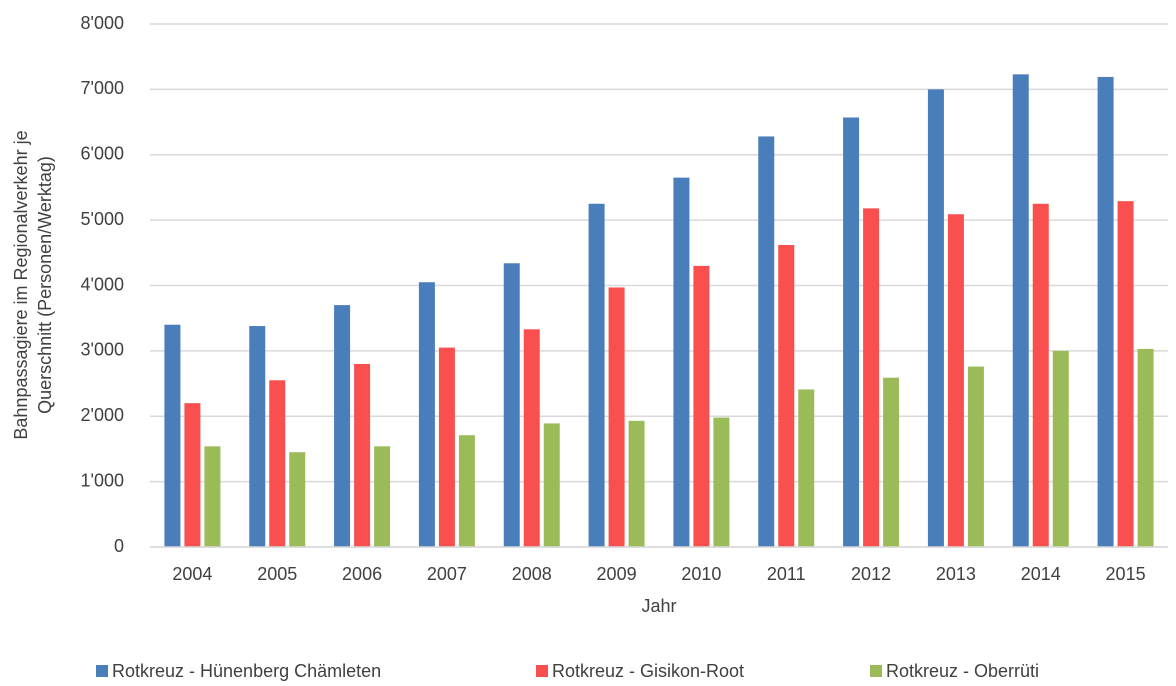 Image resolution: width=1176 pixels, height=686 pixels. Describe the element at coordinates (102, 154) in the screenshot. I see `y-tick-label: 6'000` at that location.